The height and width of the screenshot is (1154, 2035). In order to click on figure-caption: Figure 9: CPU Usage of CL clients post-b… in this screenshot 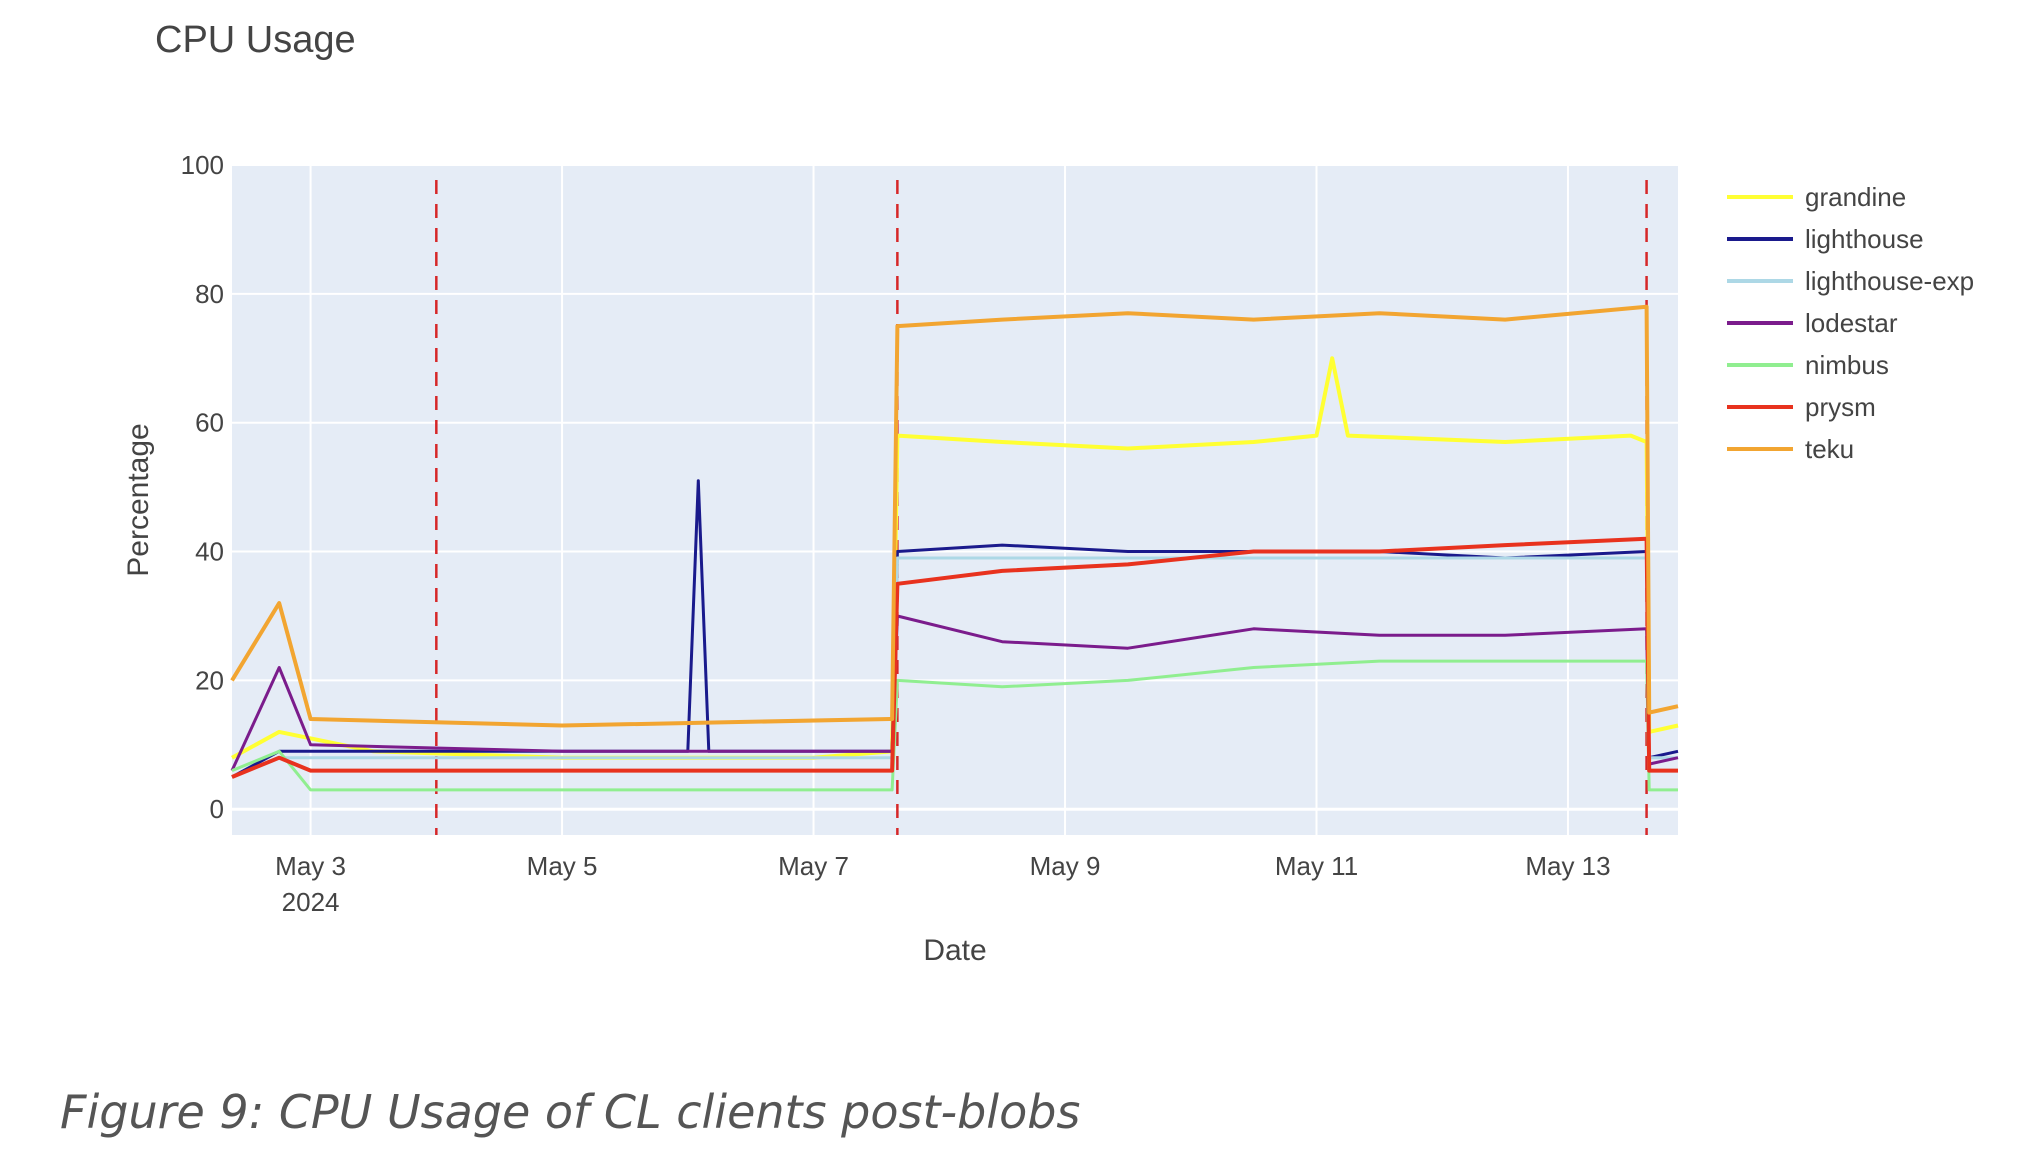, I will do `click(570, 1112)`.